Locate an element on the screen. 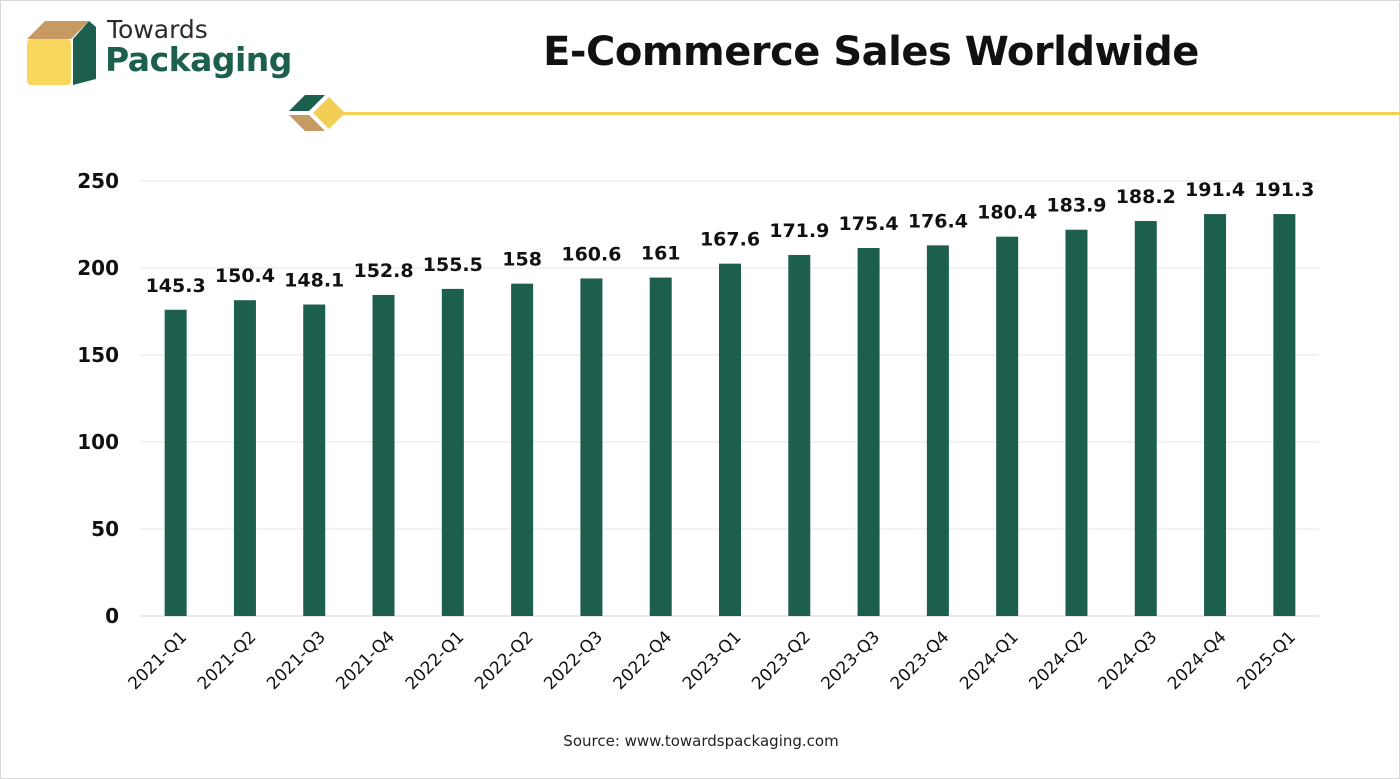  y-tick-label: 0 is located at coordinates (112, 616).